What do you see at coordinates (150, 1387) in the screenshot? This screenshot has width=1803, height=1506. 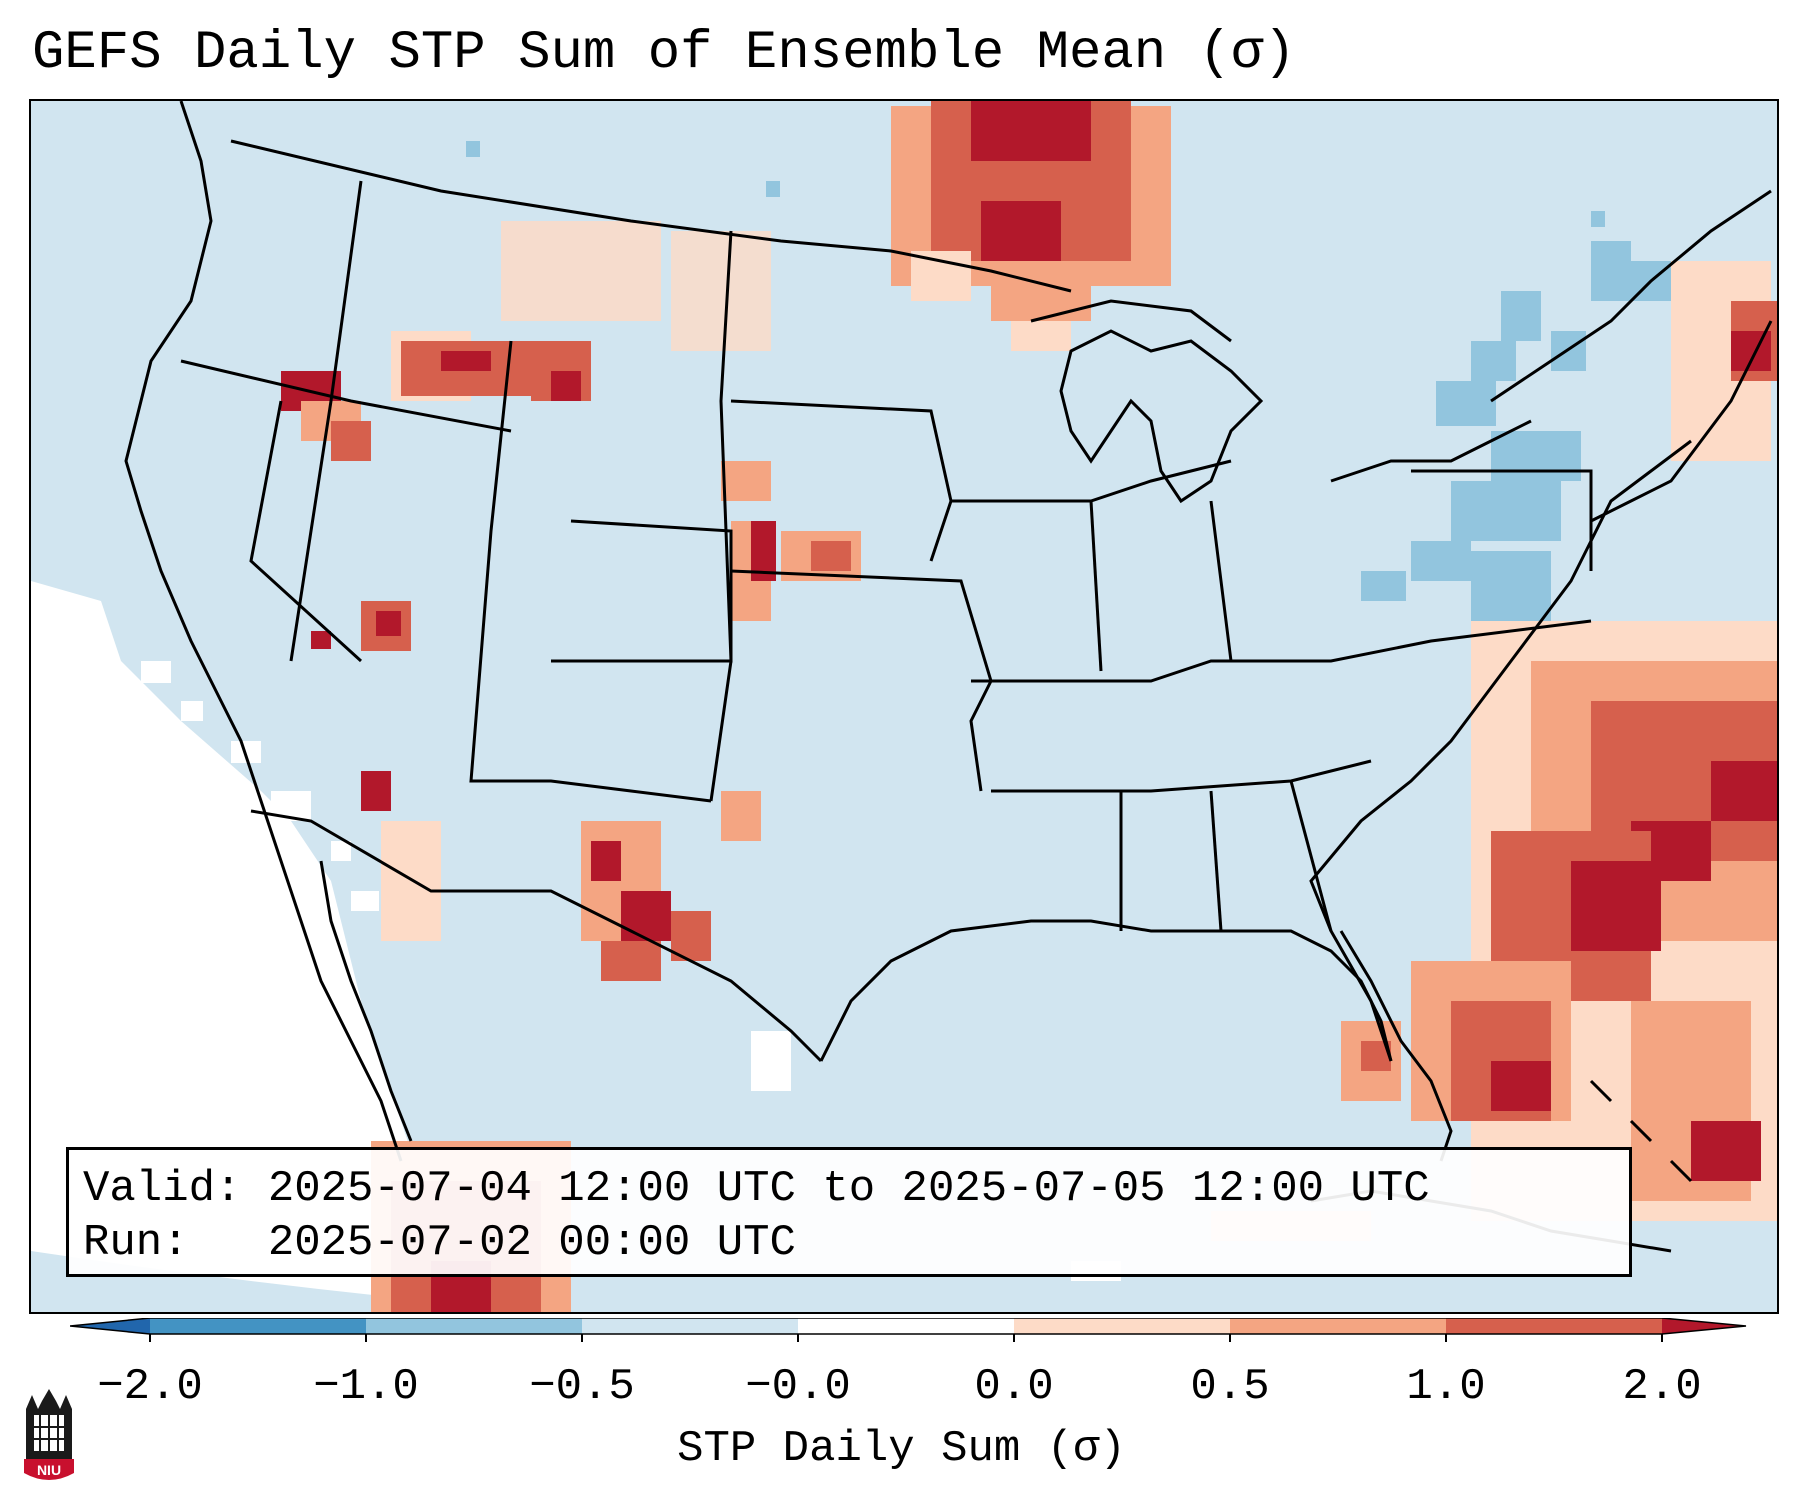 I see `tick-label: −2.0` at bounding box center [150, 1387].